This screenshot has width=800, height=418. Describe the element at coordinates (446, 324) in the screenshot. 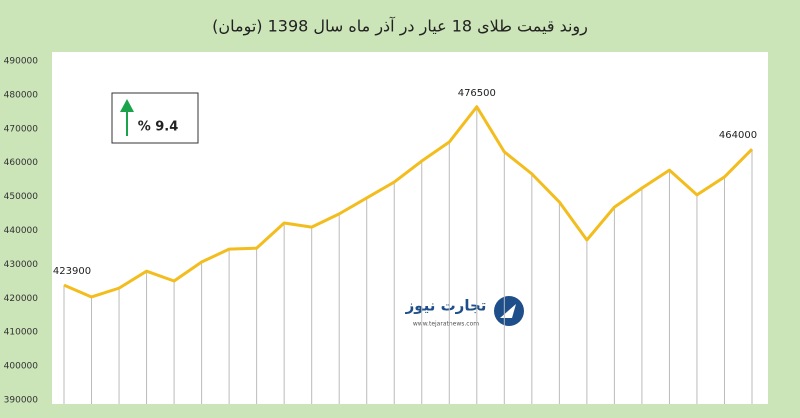

I see `logo-url: www.tejaratnews.com` at that location.